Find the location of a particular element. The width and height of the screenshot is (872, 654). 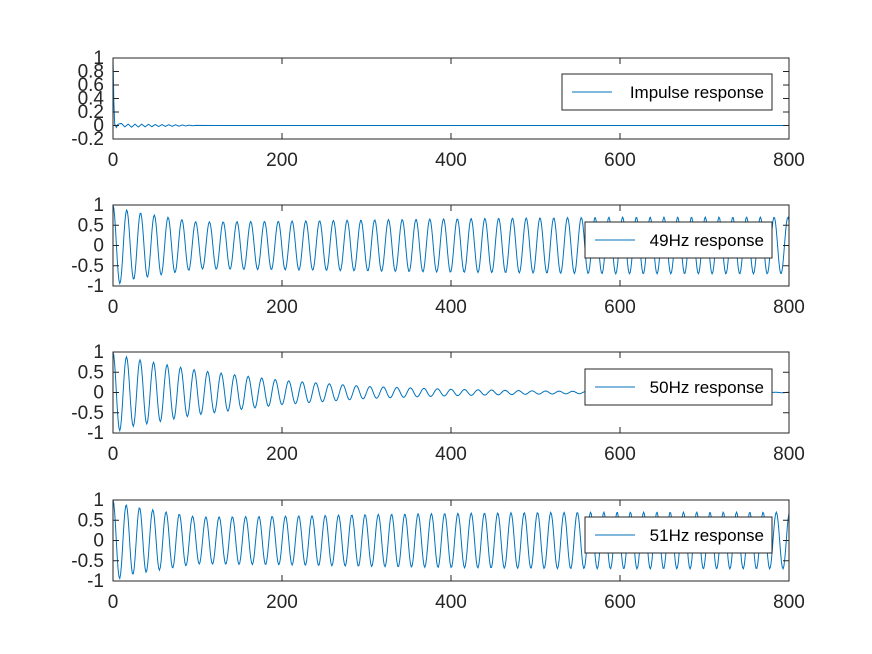

y-tick-label: 0.2 is located at coordinates (91, 112).